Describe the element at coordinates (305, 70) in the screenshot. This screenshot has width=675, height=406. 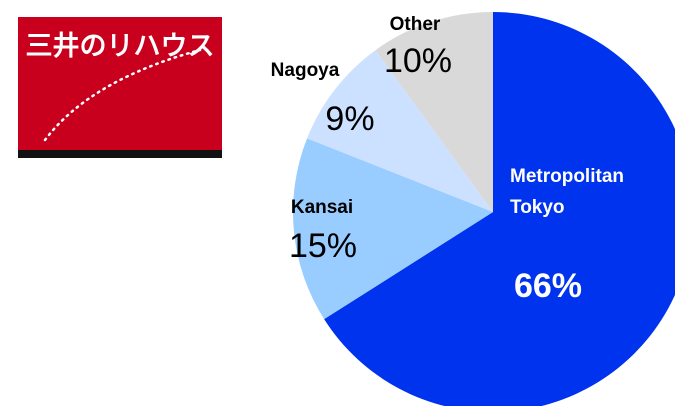
I see `slice-label: Nagoya` at that location.